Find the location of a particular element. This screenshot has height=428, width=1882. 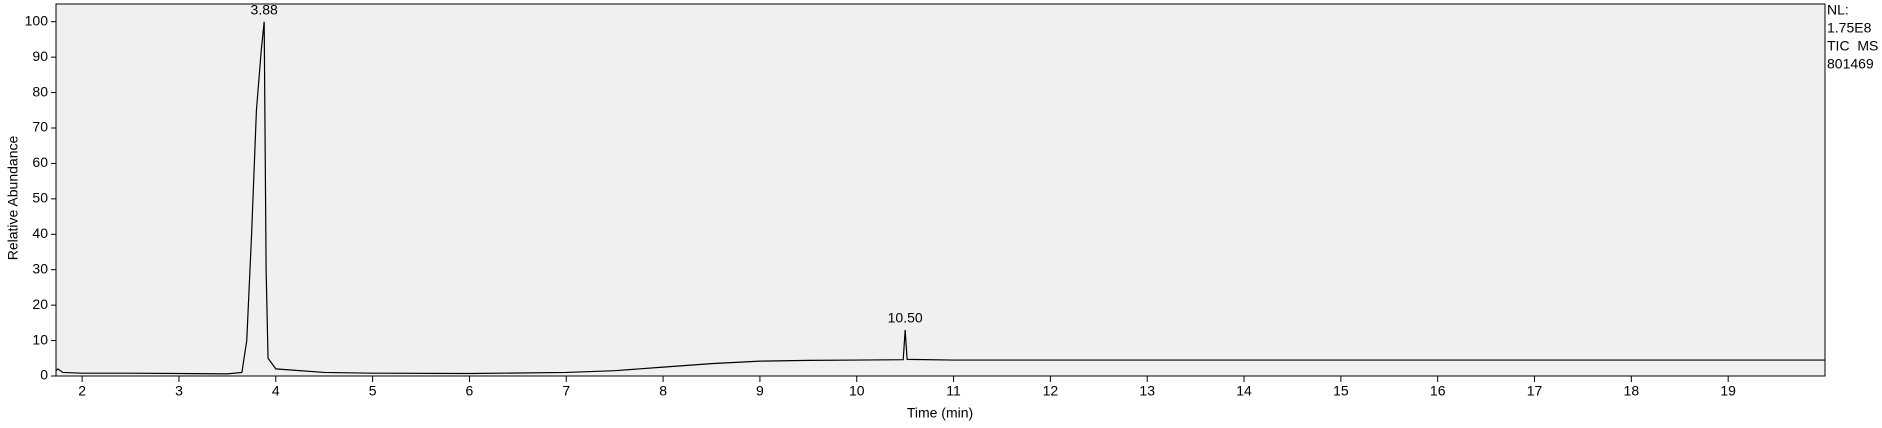

x-tick-label: 6 is located at coordinates (470, 391).